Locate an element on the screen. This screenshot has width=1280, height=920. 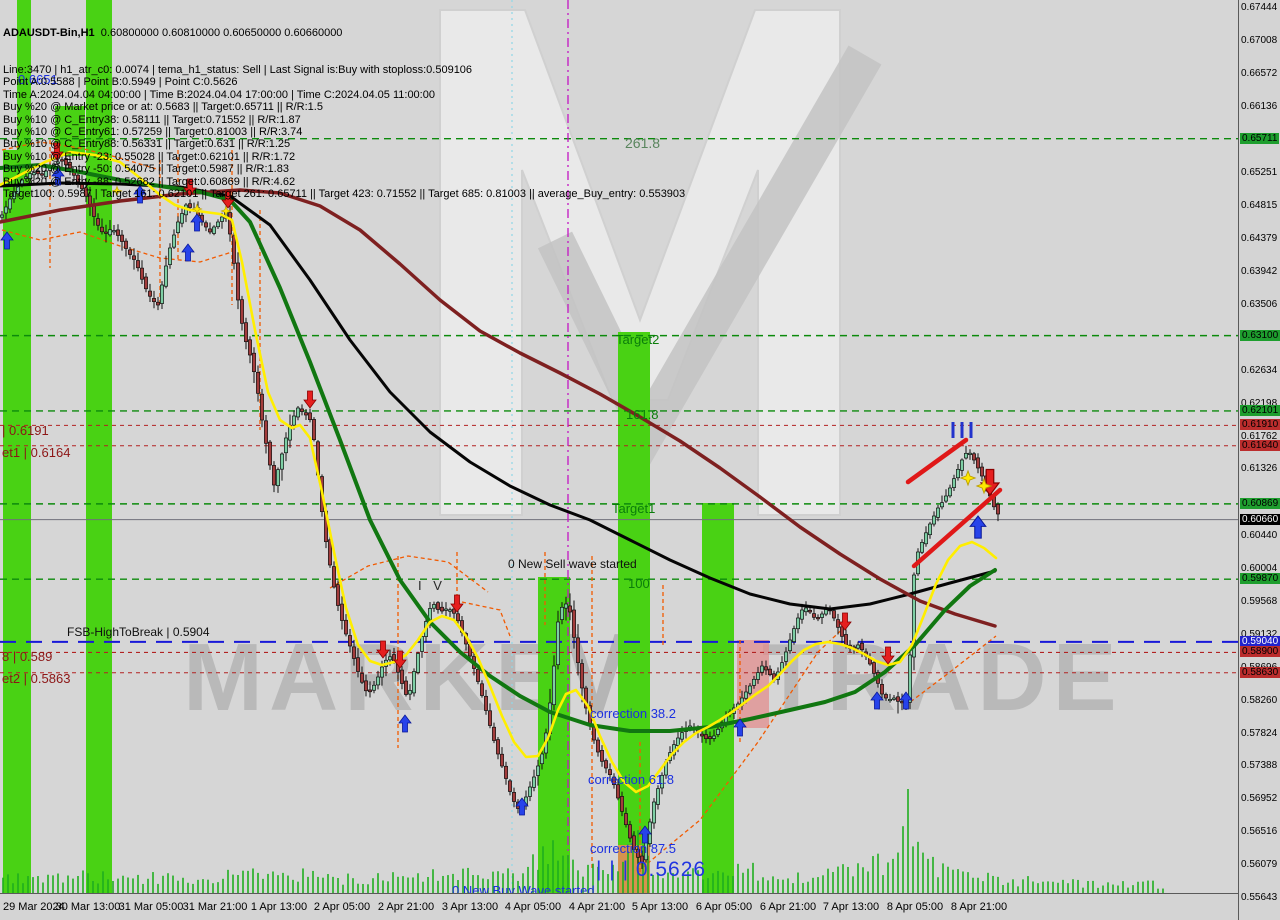
time-tick-label: 29 Mar 2024 is located at coordinates (34, 907).